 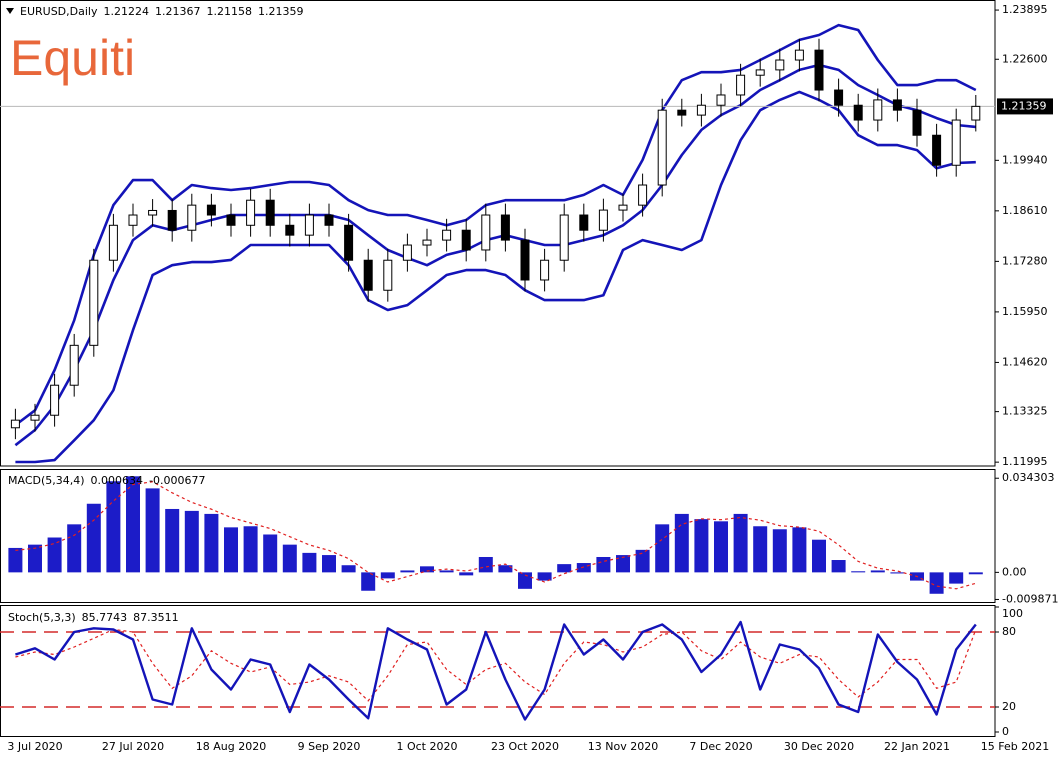 What do you see at coordinates (525, 746) in the screenshot?
I see `x-tick-label: 23 Oct 2020` at bounding box center [525, 746].